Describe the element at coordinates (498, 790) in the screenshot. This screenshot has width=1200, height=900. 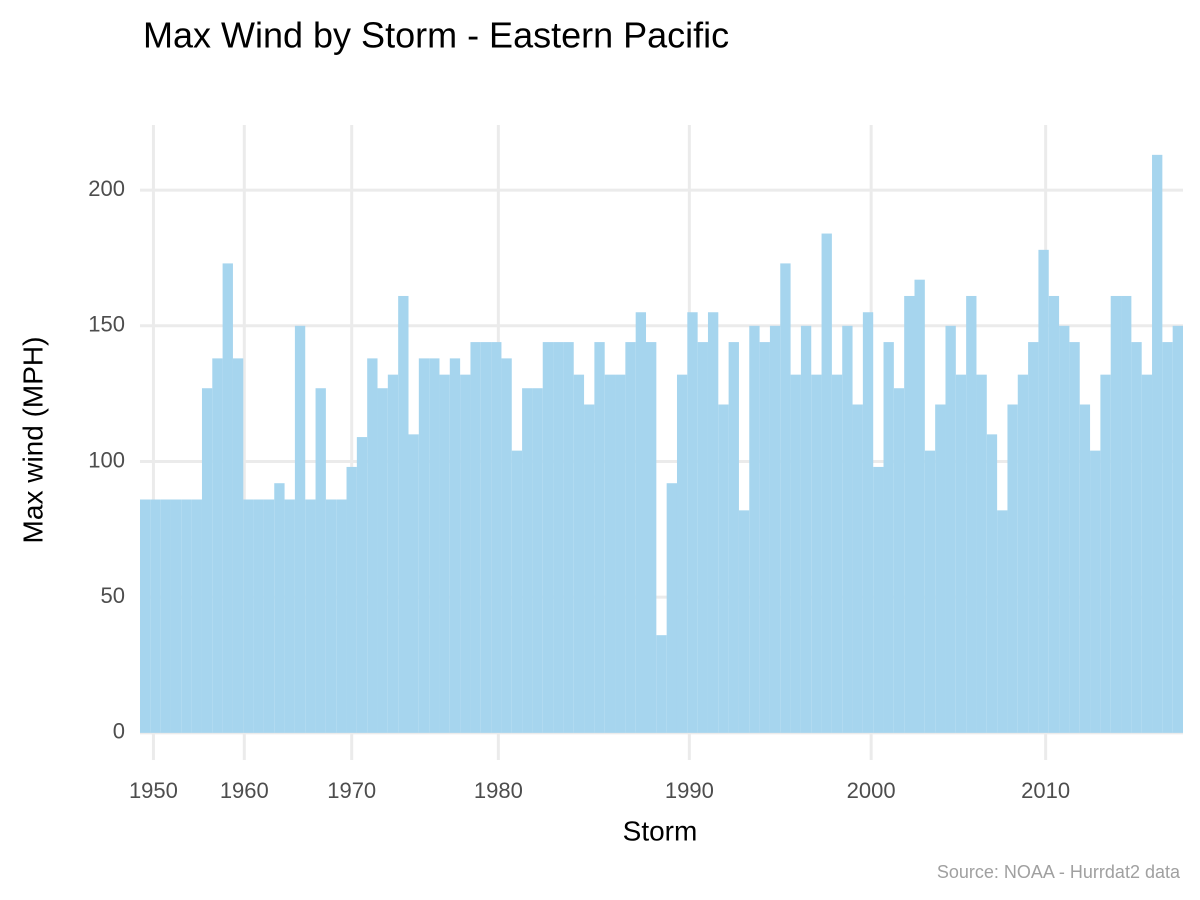
I see `x-tick-label: 1980` at that location.